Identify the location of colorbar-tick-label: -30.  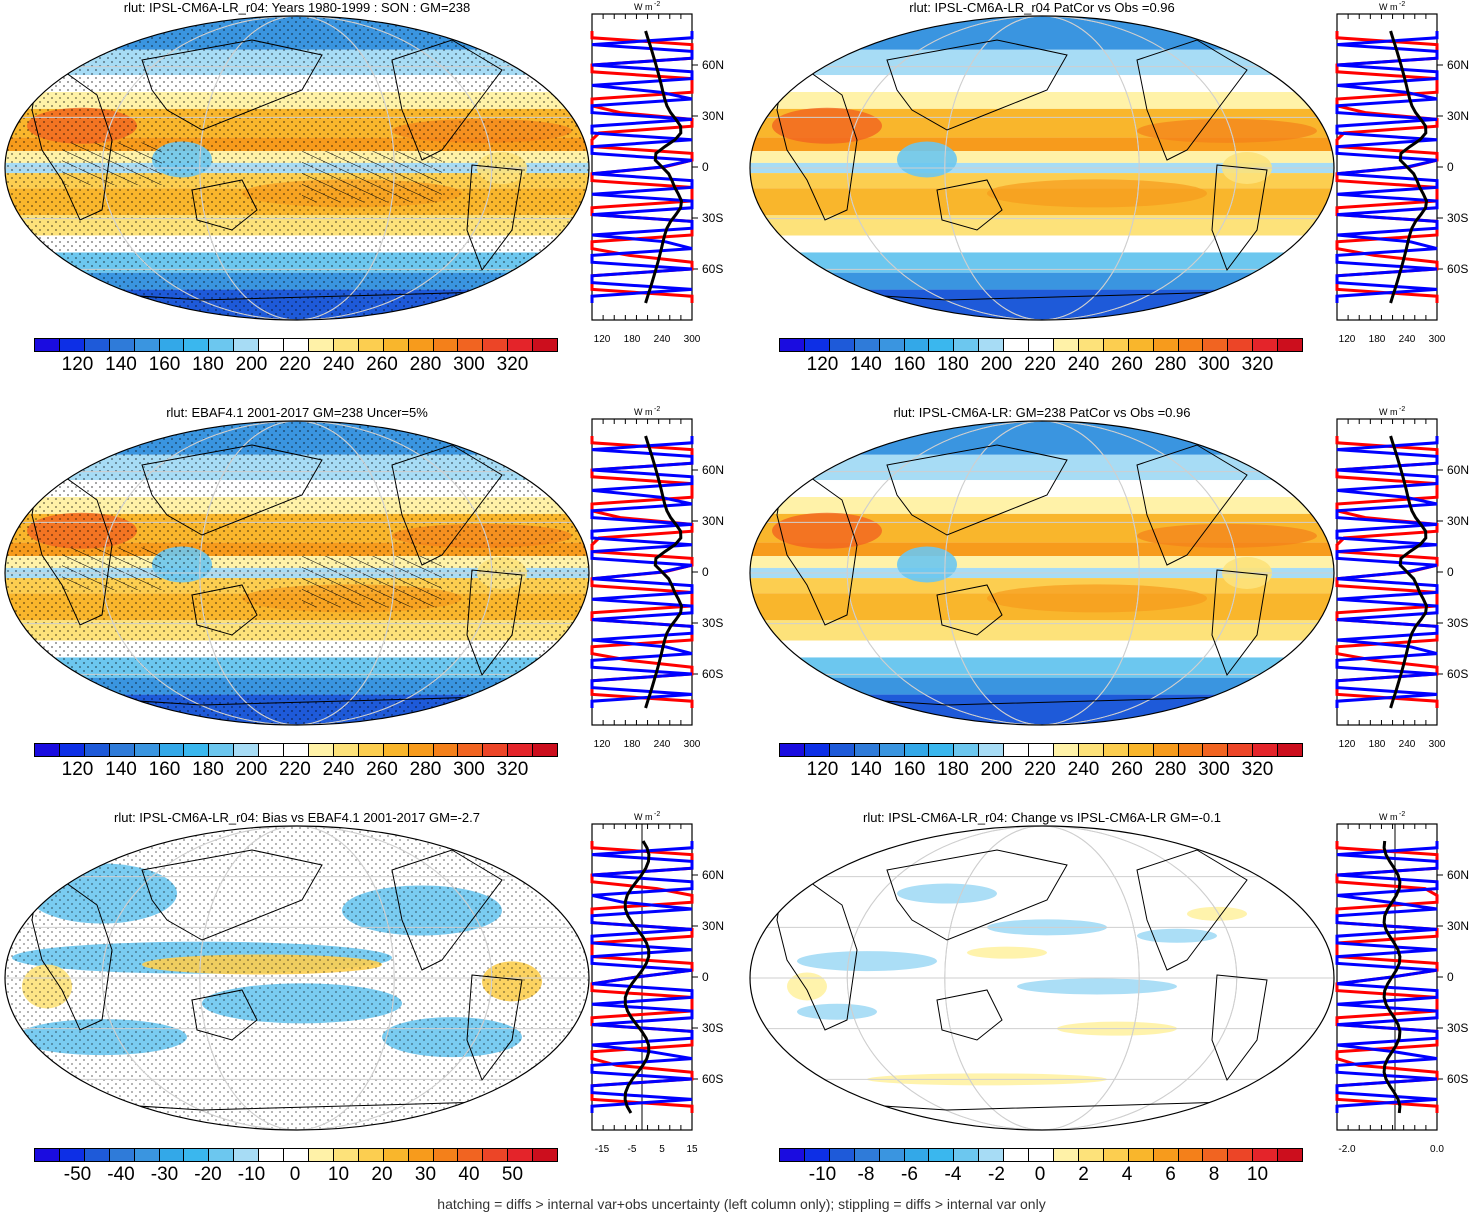
(164, 1174).